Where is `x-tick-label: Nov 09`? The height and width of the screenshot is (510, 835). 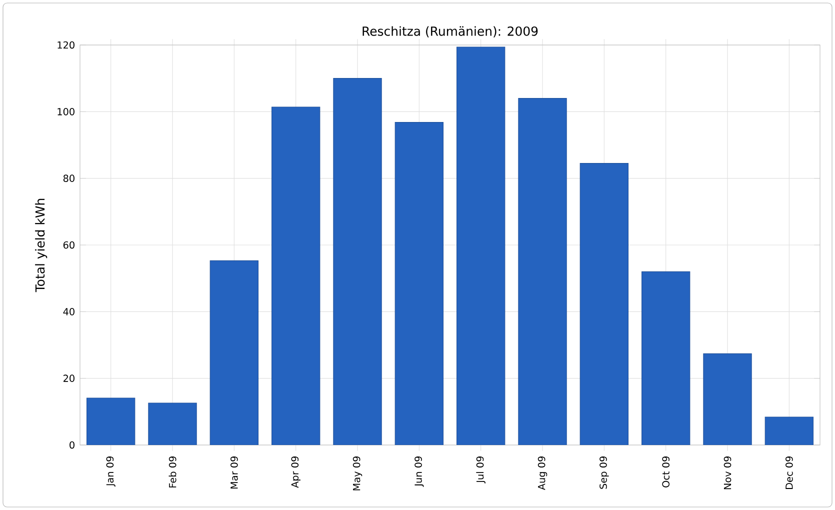
x-tick-label: Nov 09 is located at coordinates (728, 473).